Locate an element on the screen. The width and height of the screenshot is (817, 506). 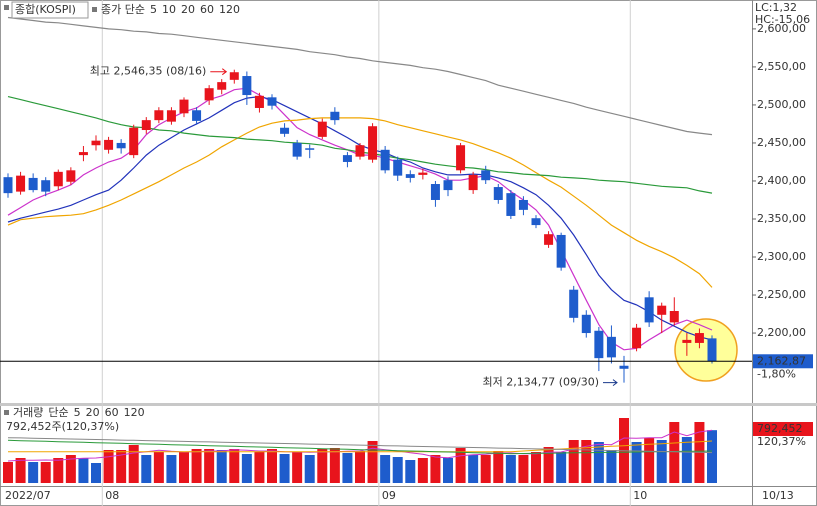
x-tick-label: 09 is located at coordinates (389, 495).